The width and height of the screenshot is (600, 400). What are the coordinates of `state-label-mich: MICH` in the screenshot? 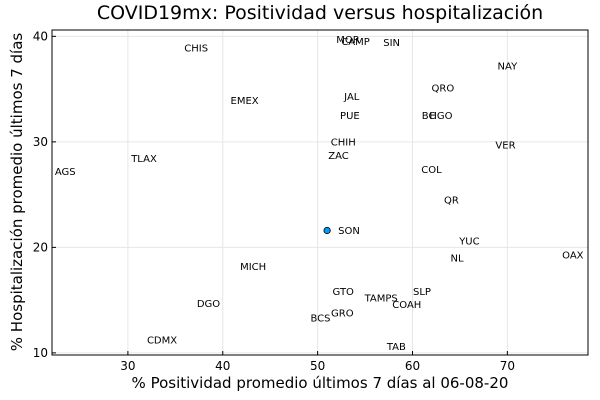 It's located at (253, 267).